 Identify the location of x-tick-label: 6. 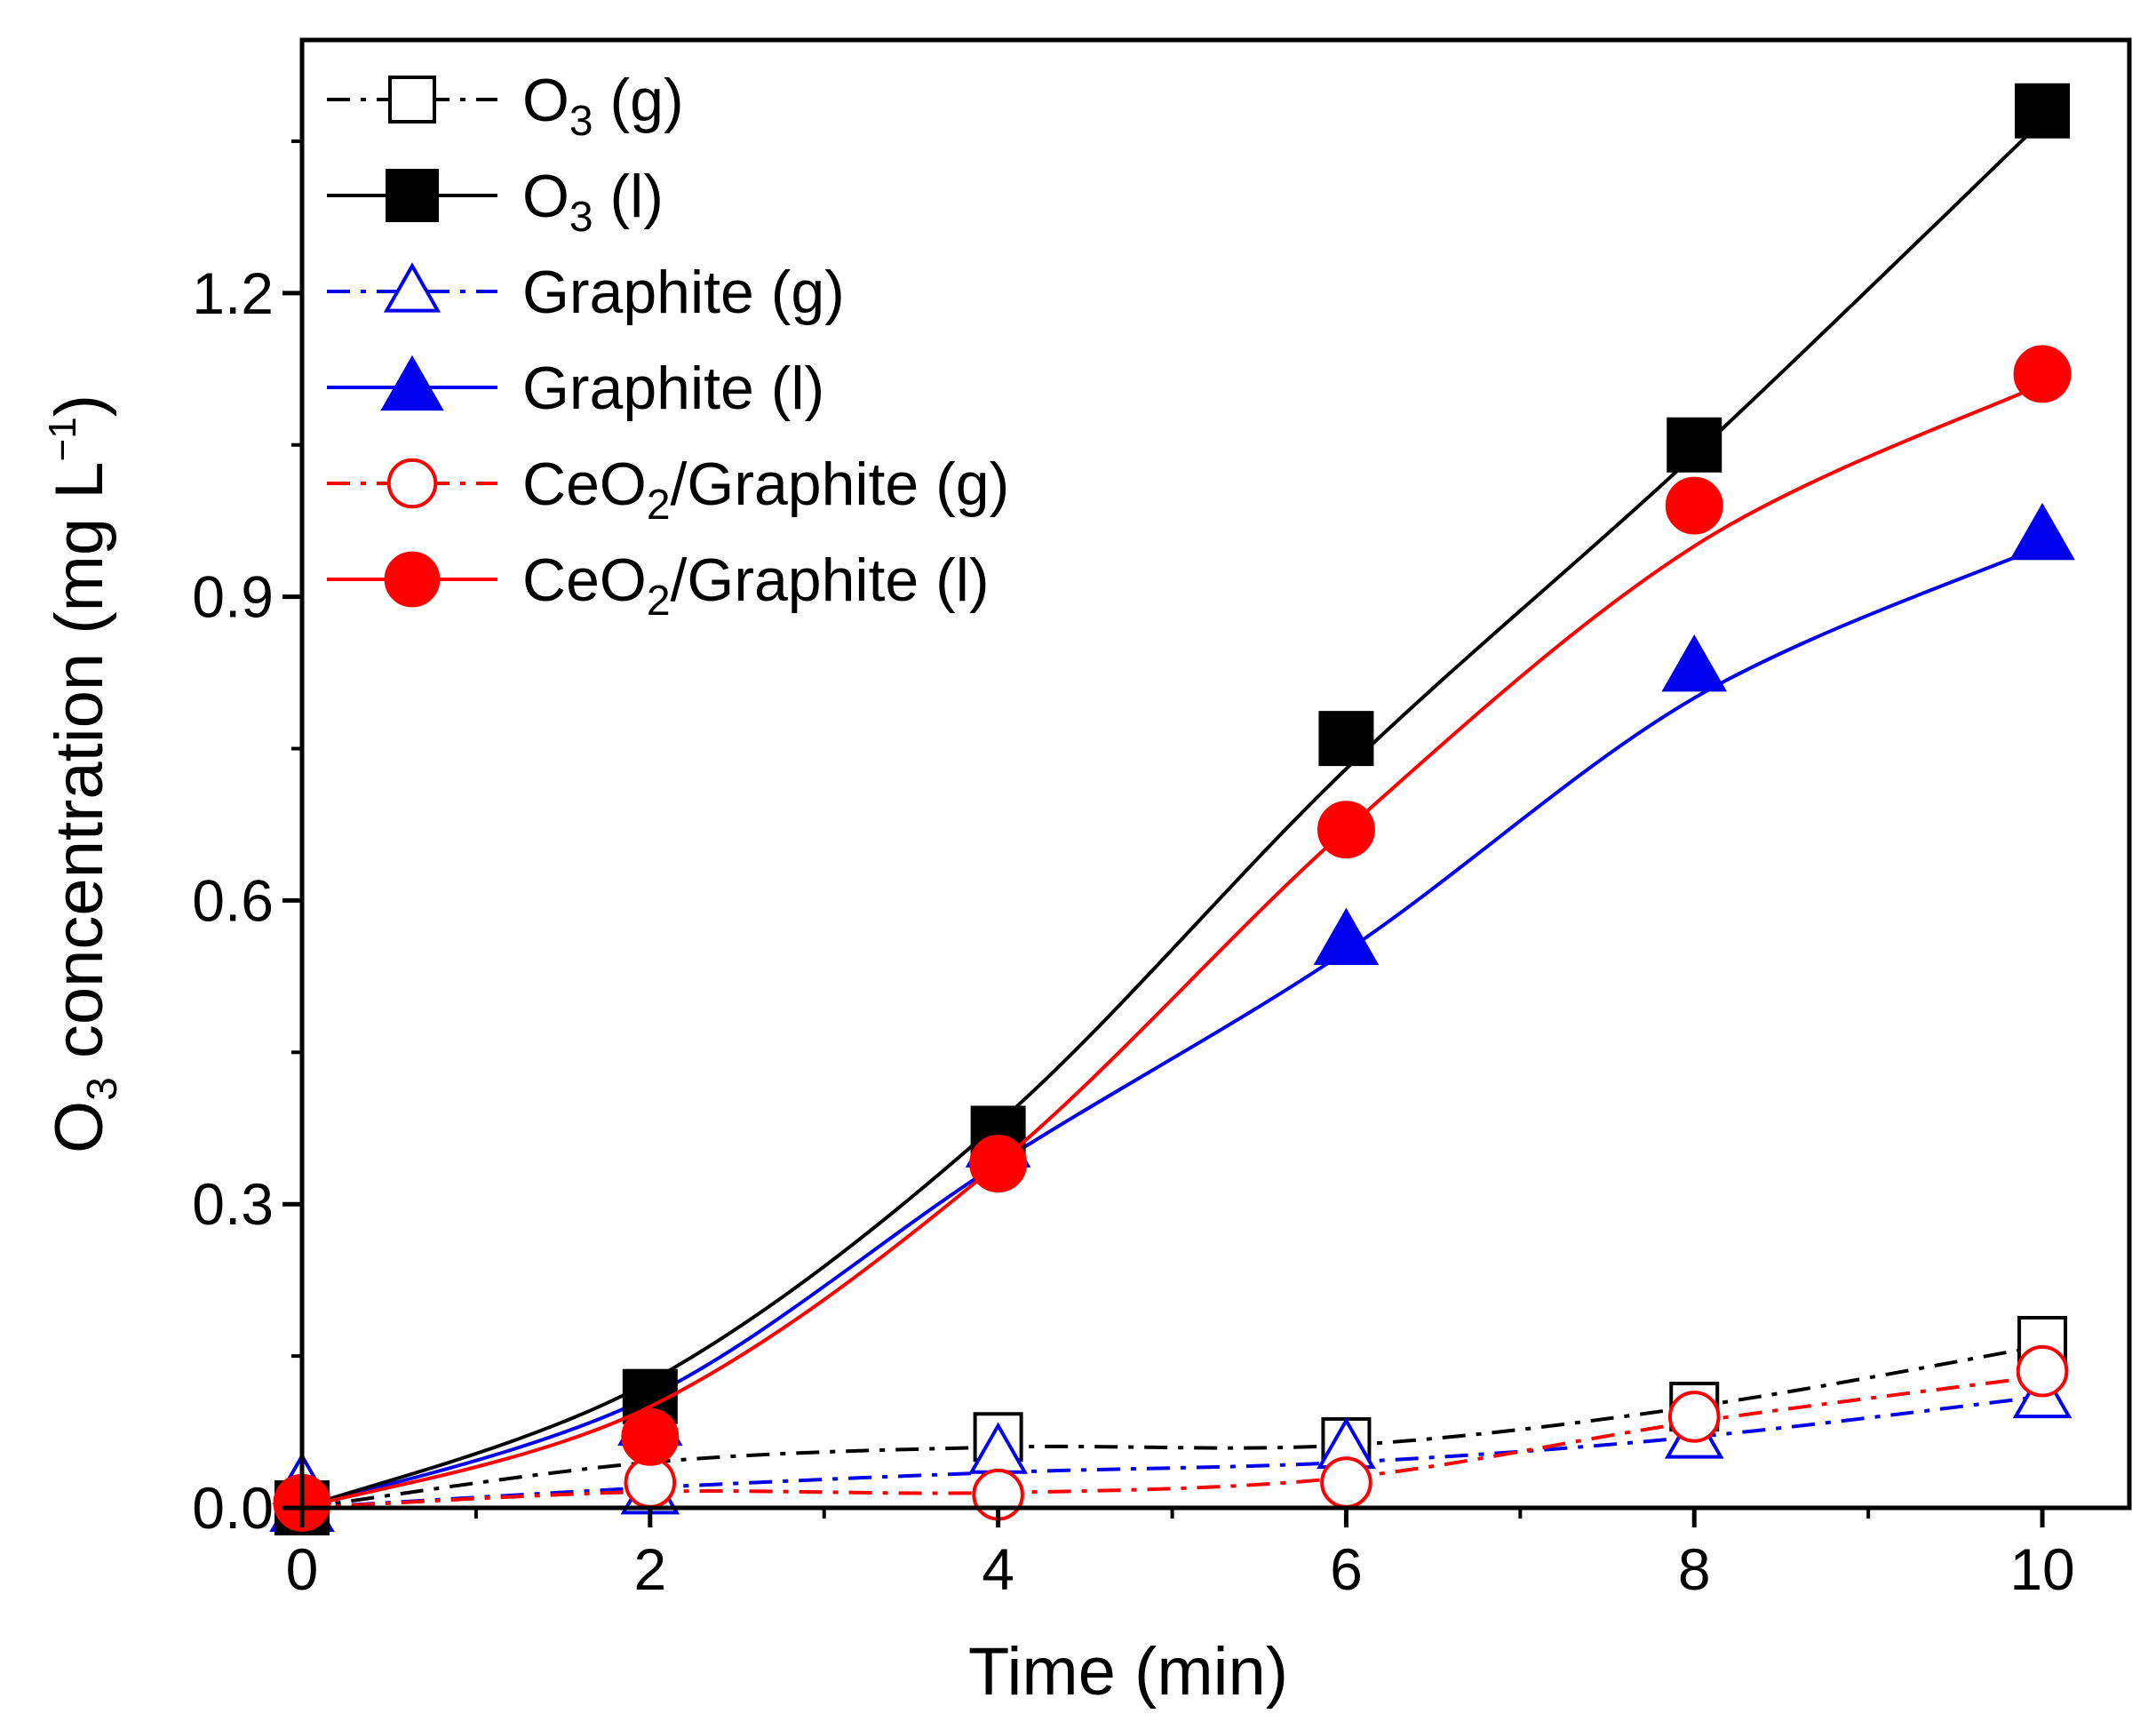
(1346, 1569).